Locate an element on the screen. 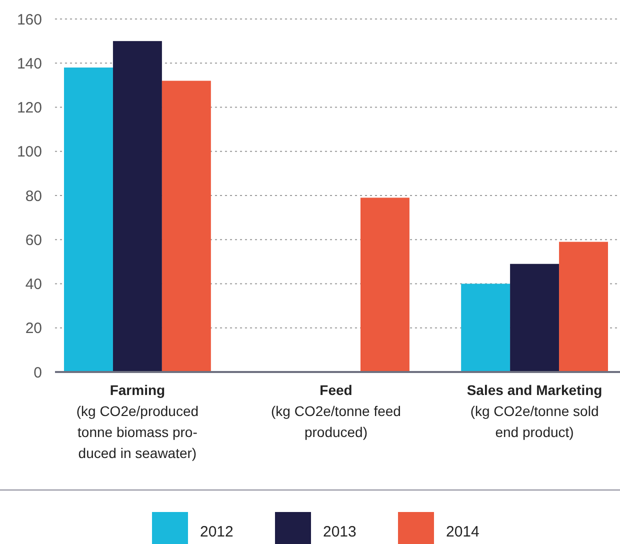  legend-label: 2014 is located at coordinates (463, 531).